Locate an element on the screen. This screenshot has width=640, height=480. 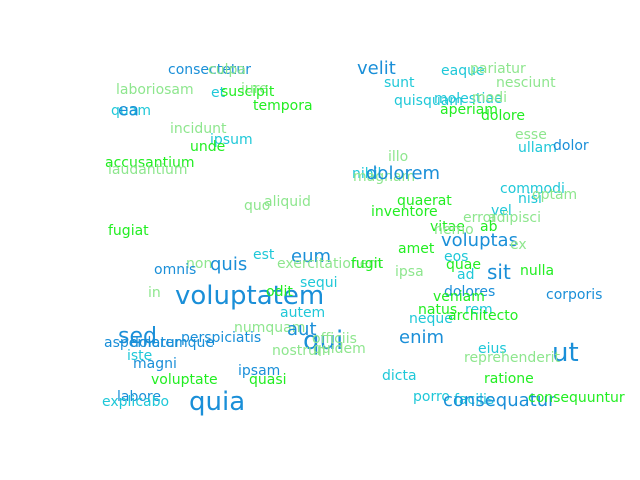
cloud-word-ab: ab is located at coordinates (489, 227).